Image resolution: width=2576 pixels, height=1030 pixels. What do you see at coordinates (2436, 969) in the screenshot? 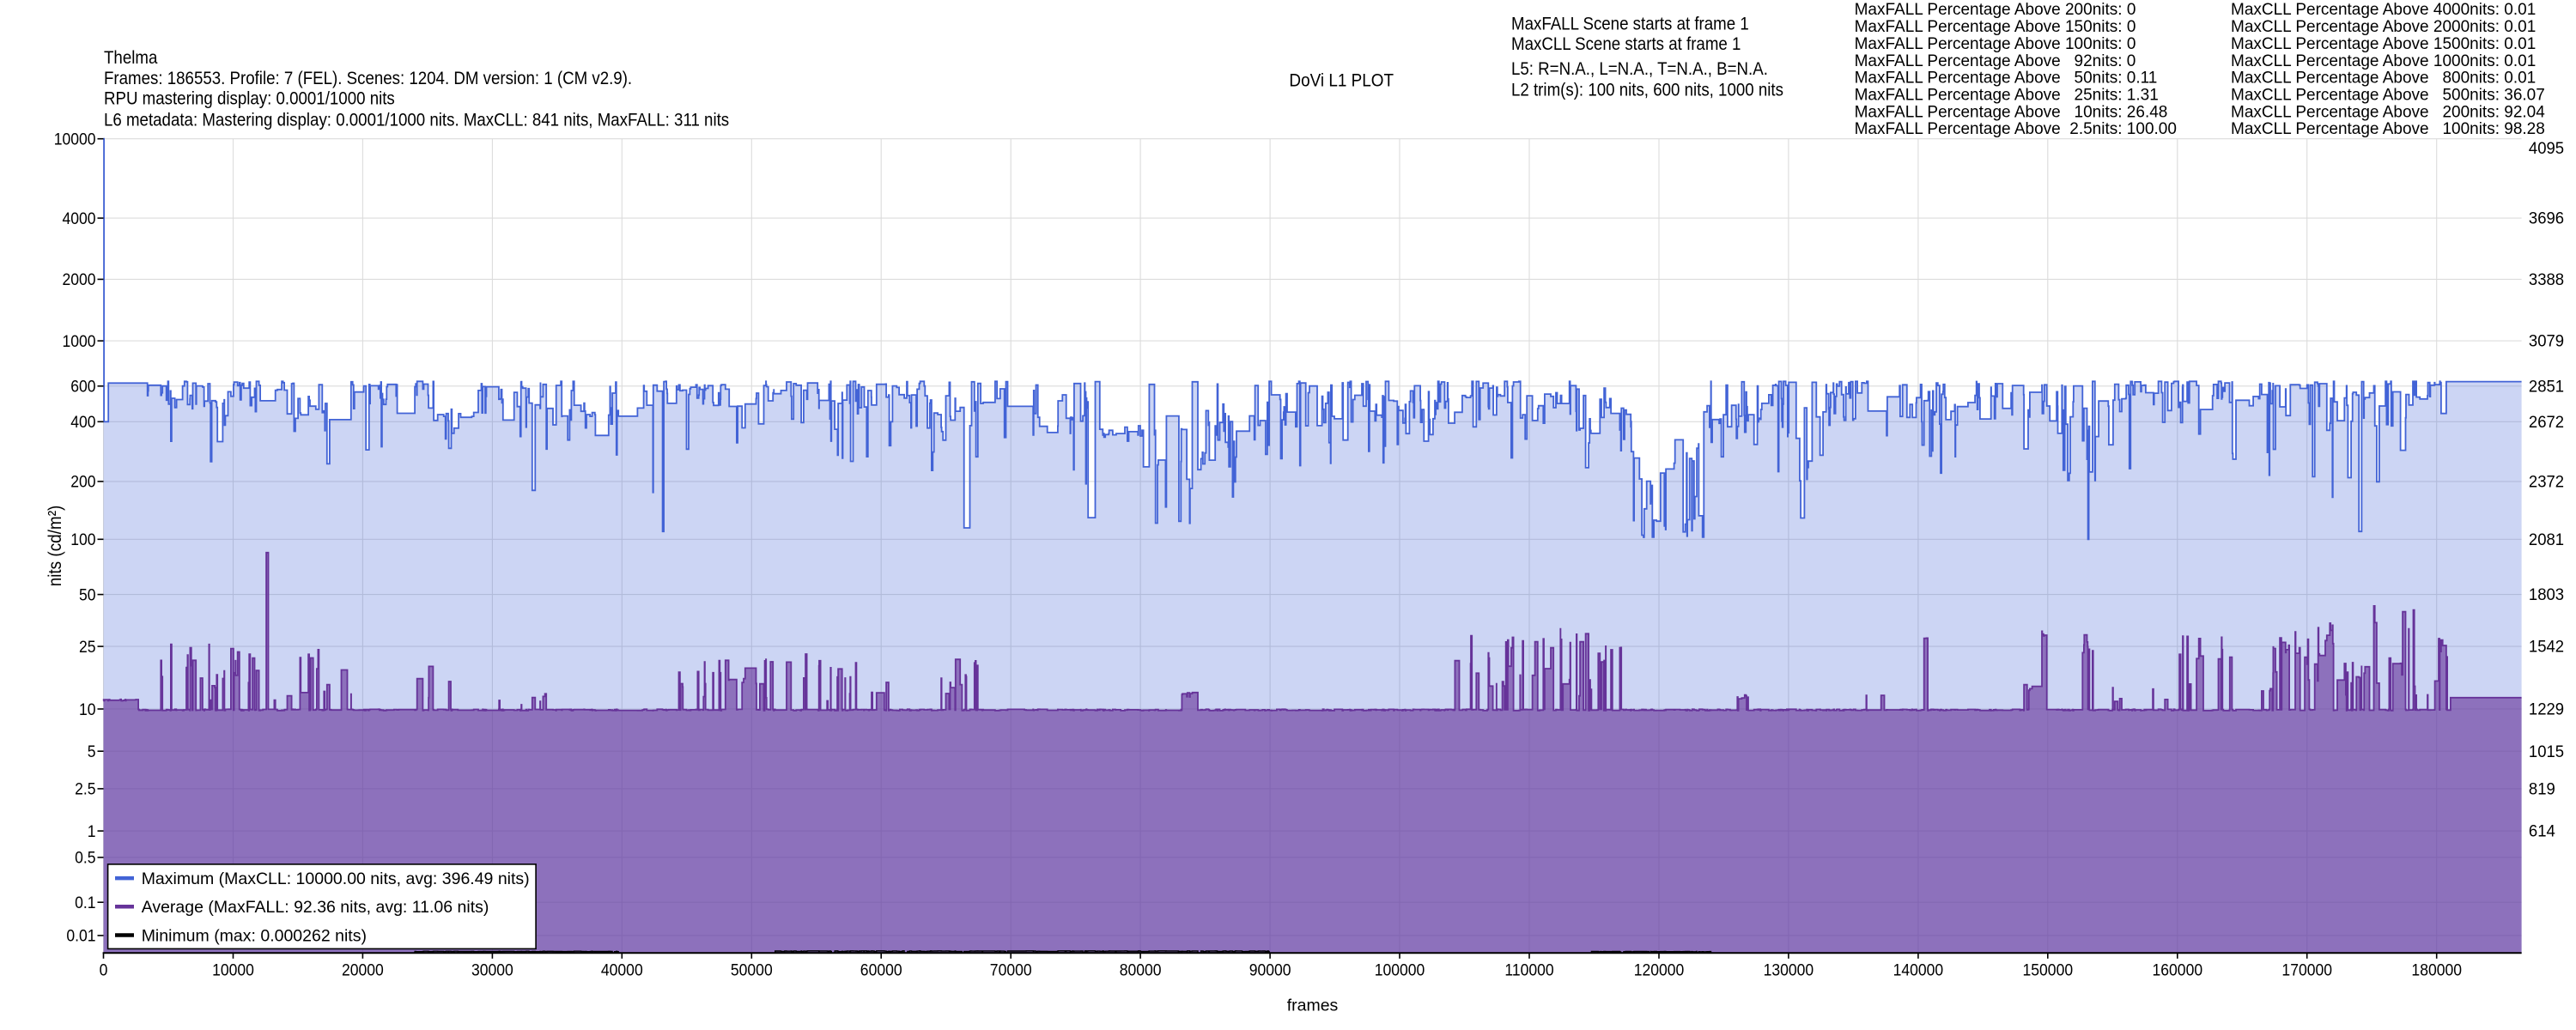
I see `svg-text: 180000` at bounding box center [2436, 969].